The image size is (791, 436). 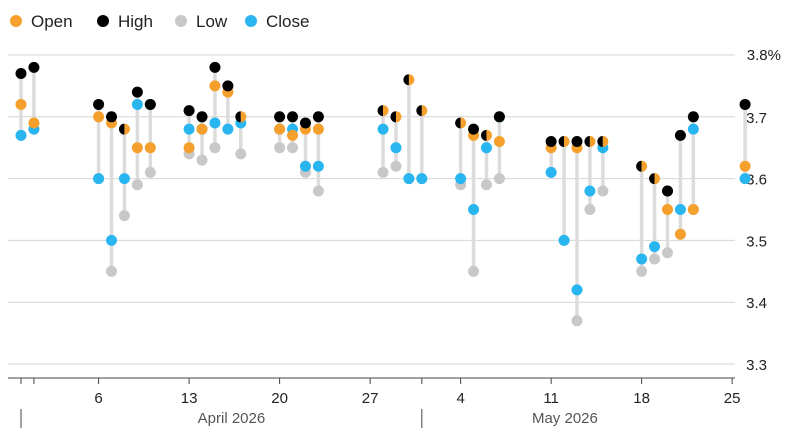 I want to click on x-tick-label: 18, so click(x=641, y=398).